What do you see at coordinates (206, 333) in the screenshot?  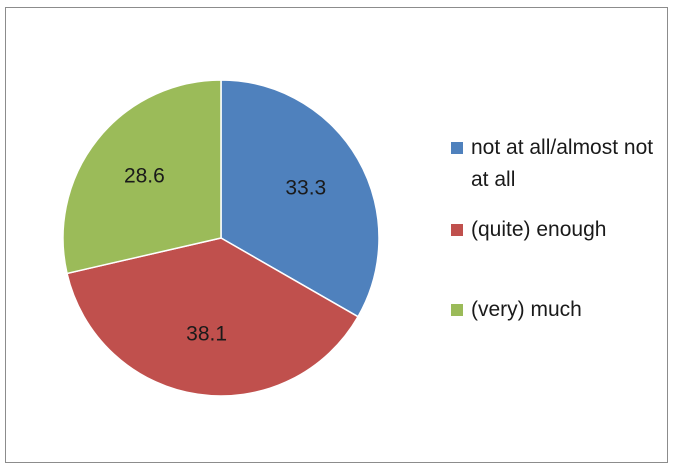 I see `slice-data-label: 38.1` at bounding box center [206, 333].